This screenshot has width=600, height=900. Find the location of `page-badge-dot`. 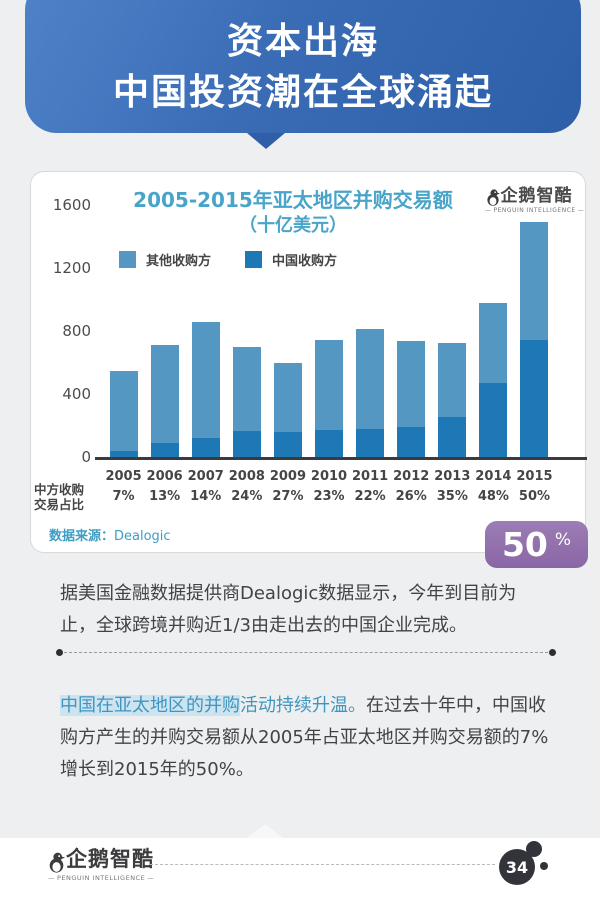

page-badge-dot is located at coordinates (544, 866).